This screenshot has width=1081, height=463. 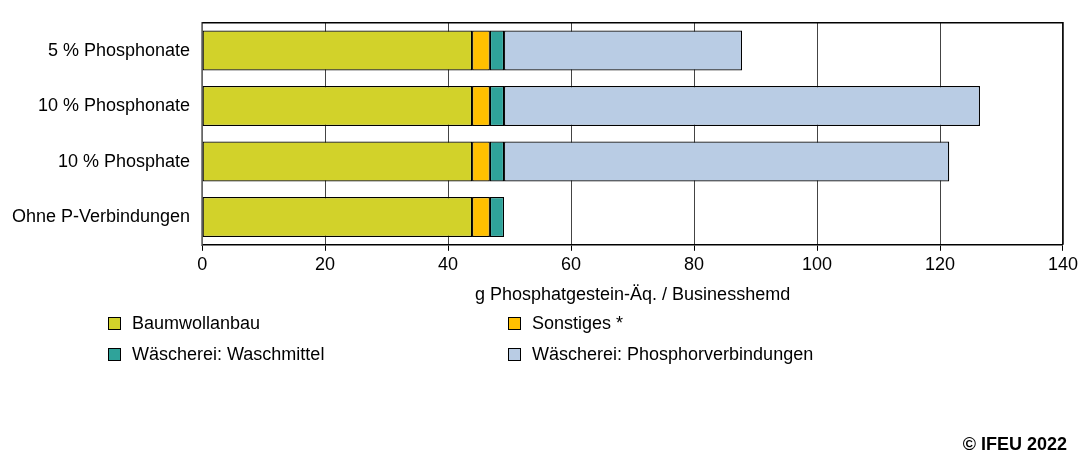 What do you see at coordinates (1063, 263) in the screenshot?
I see `x-tick-label: 140` at bounding box center [1063, 263].